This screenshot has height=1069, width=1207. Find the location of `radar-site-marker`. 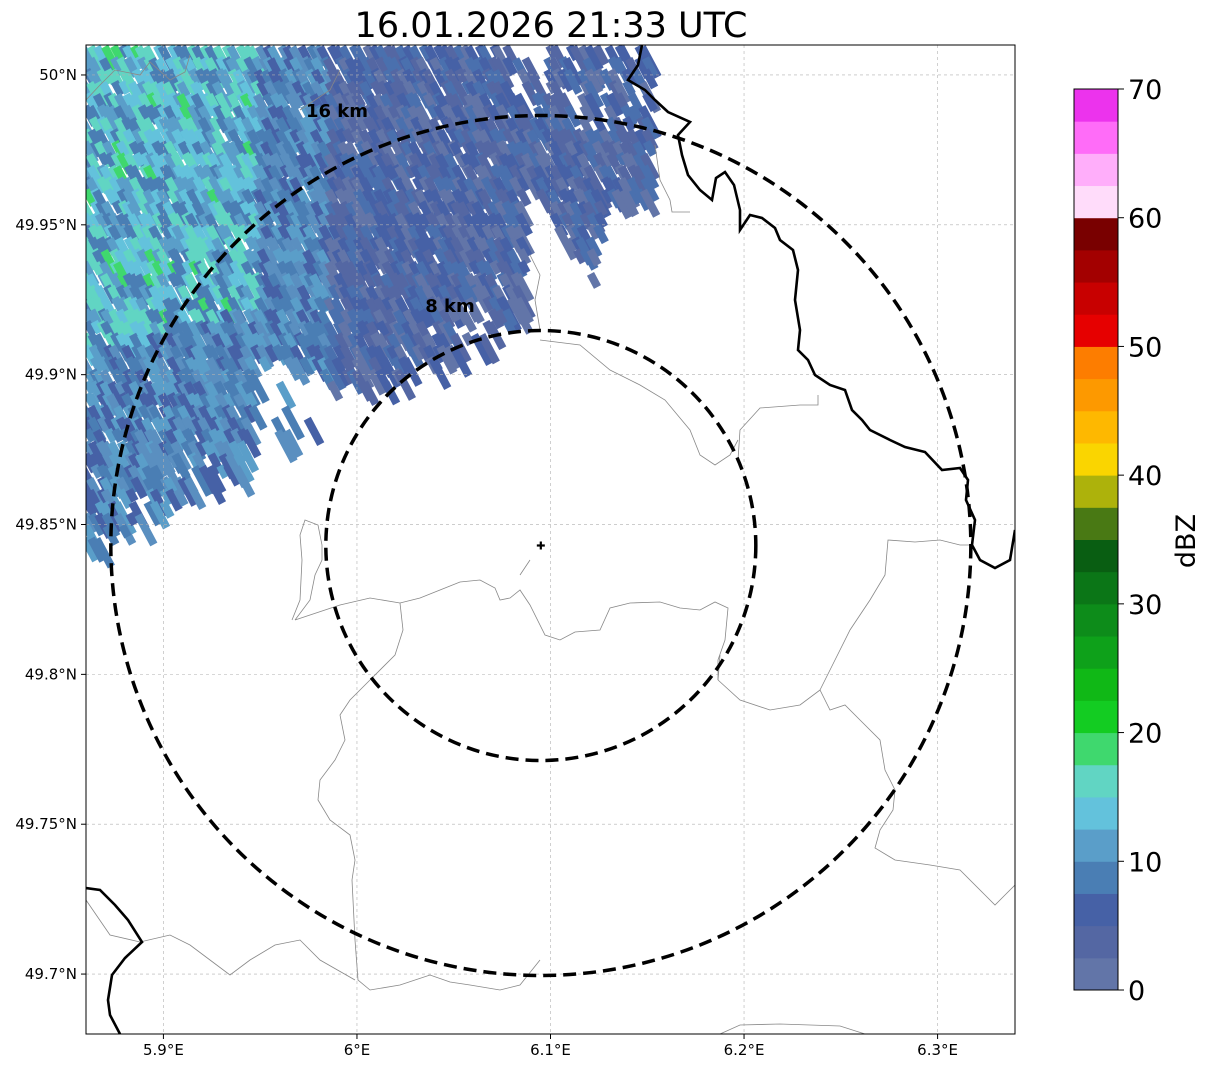

radar-site-marker is located at coordinates (540, 545).